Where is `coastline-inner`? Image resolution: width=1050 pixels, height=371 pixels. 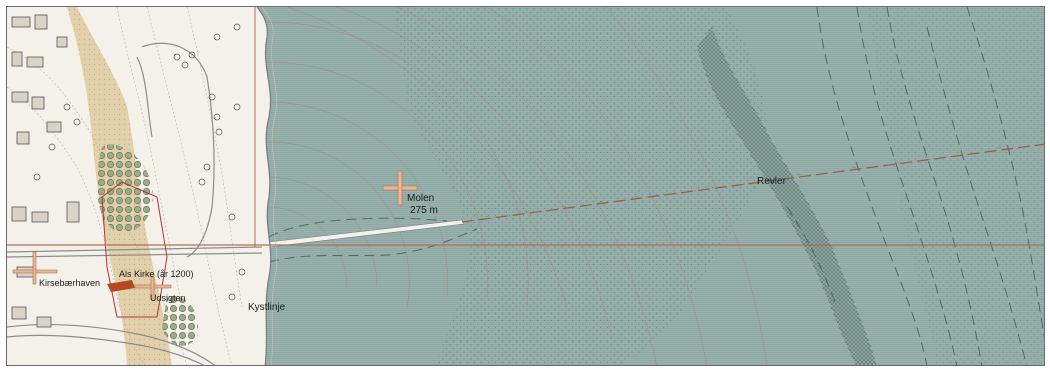 coastline-inner is located at coordinates (269, 186).